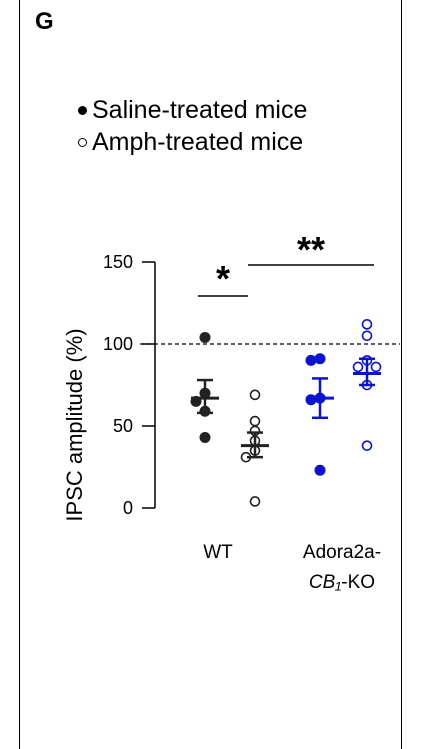  Describe the element at coordinates (218, 552) in the screenshot. I see `group-label-wt: WT` at that location.